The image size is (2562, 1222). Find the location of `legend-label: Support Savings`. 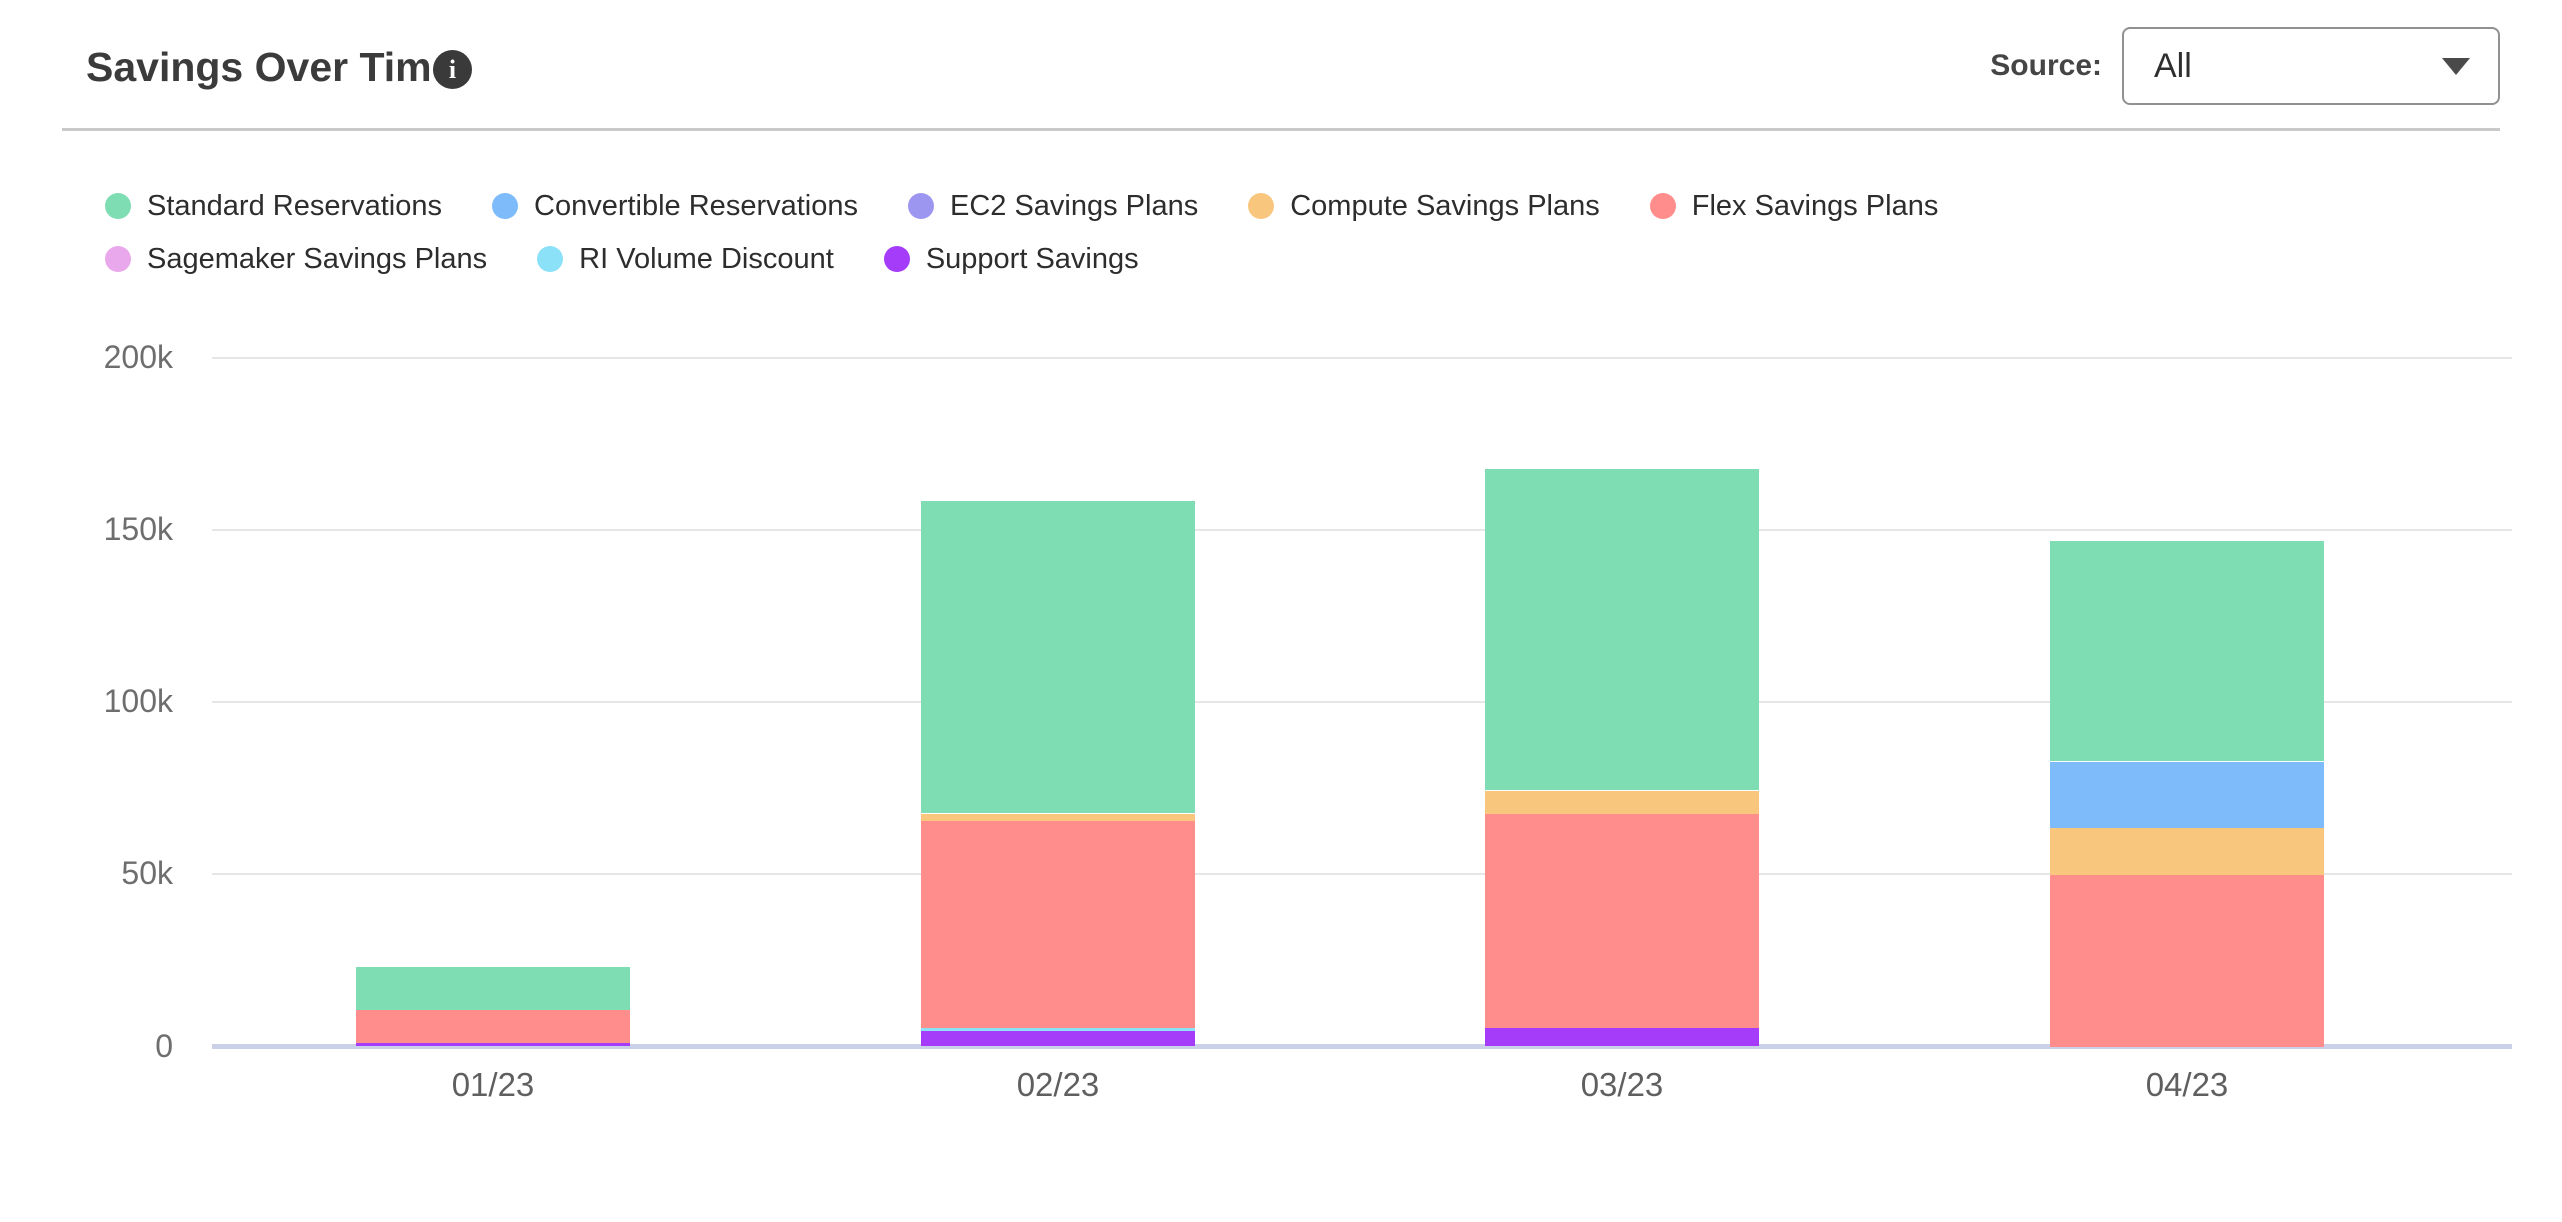

legend-label: Support Savings is located at coordinates (1032, 258).